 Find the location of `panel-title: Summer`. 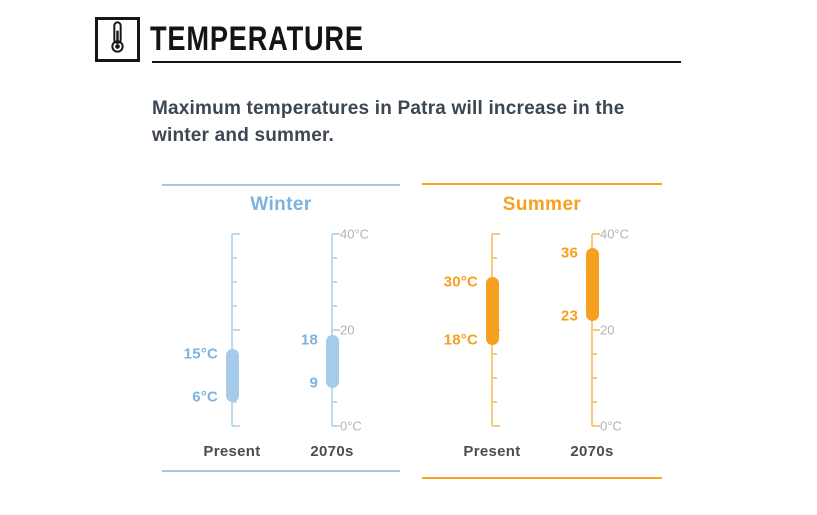

panel-title: Summer is located at coordinates (542, 204).